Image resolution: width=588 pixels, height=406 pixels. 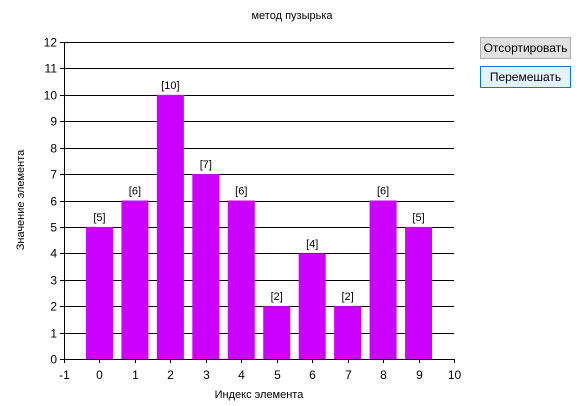 I want to click on x-tick-label: 5, so click(x=277, y=375).